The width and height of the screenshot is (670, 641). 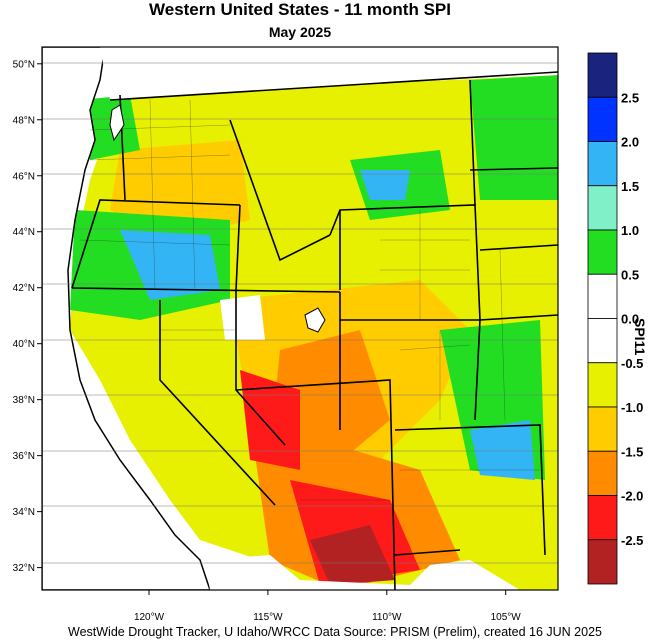 What do you see at coordinates (362, 572) in the screenshot?
I see `mexico` at bounding box center [362, 572].